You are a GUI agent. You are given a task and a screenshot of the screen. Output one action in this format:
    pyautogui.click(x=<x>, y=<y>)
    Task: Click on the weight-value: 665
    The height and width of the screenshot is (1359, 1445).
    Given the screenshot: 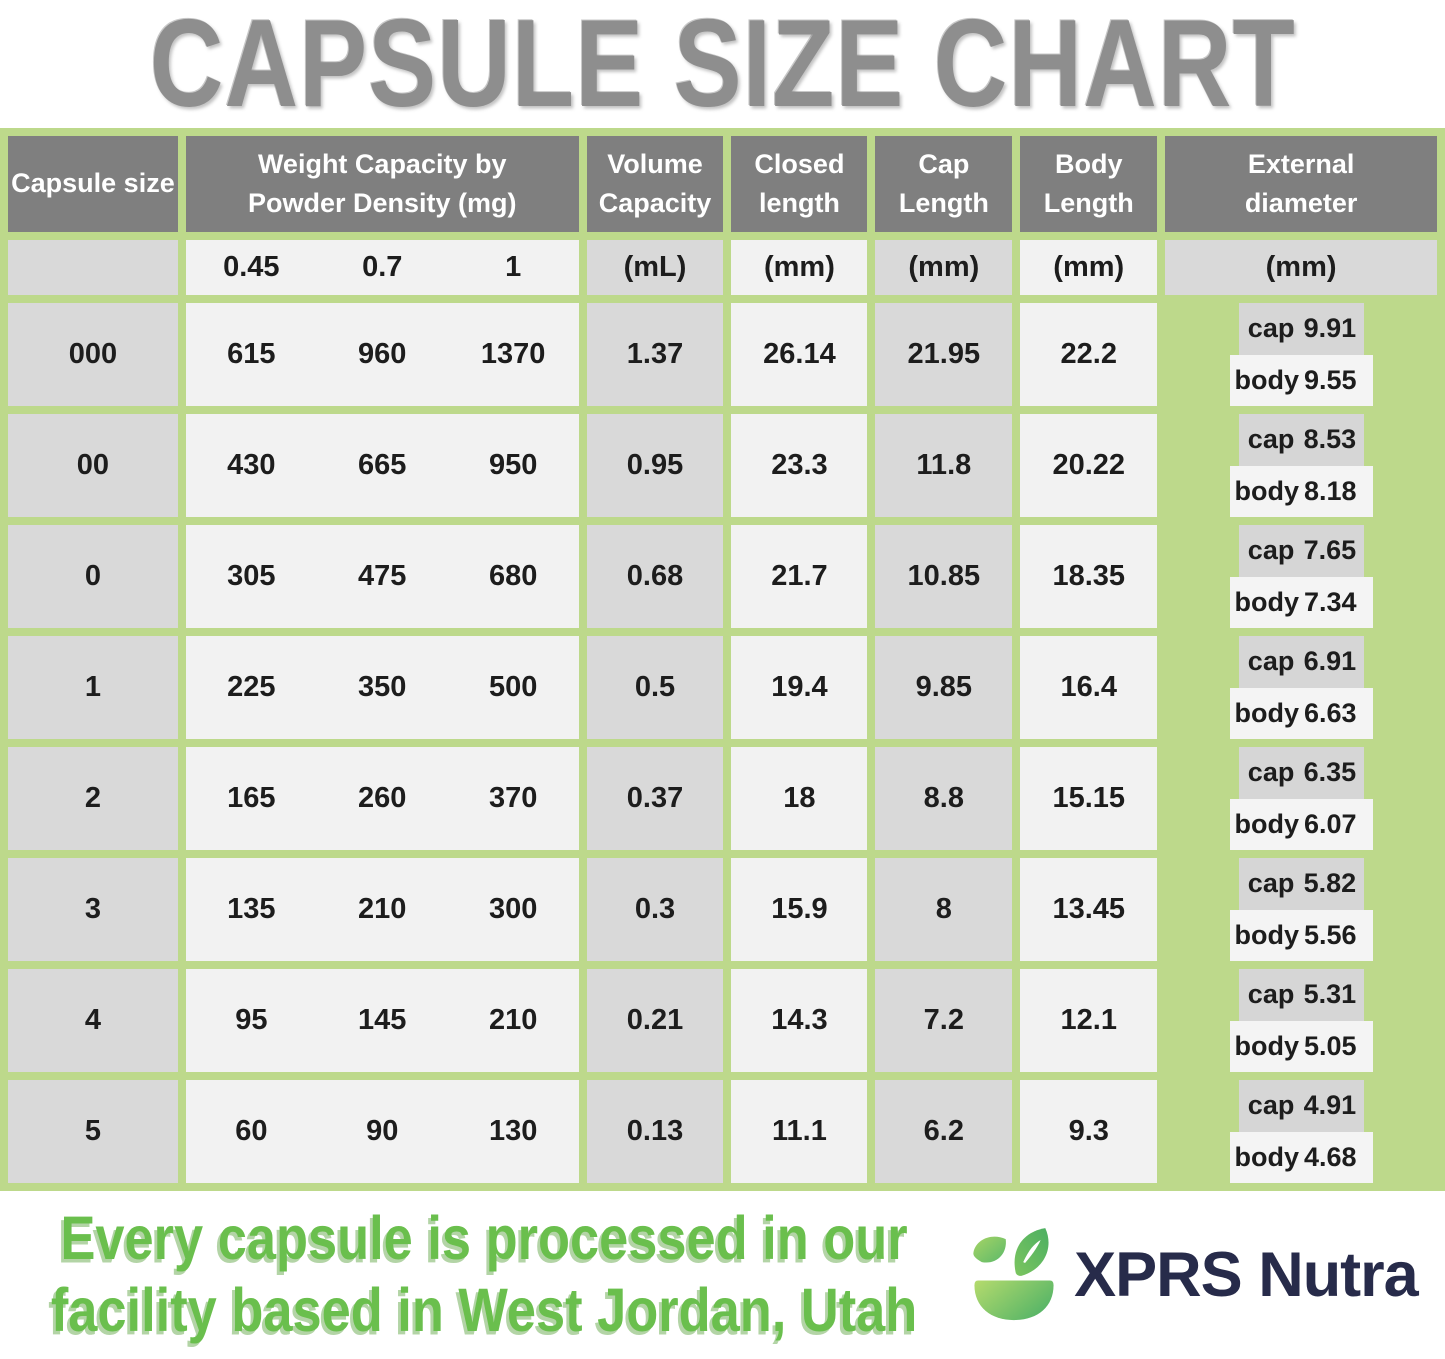 What is the action you would take?
    pyautogui.click(x=382, y=465)
    